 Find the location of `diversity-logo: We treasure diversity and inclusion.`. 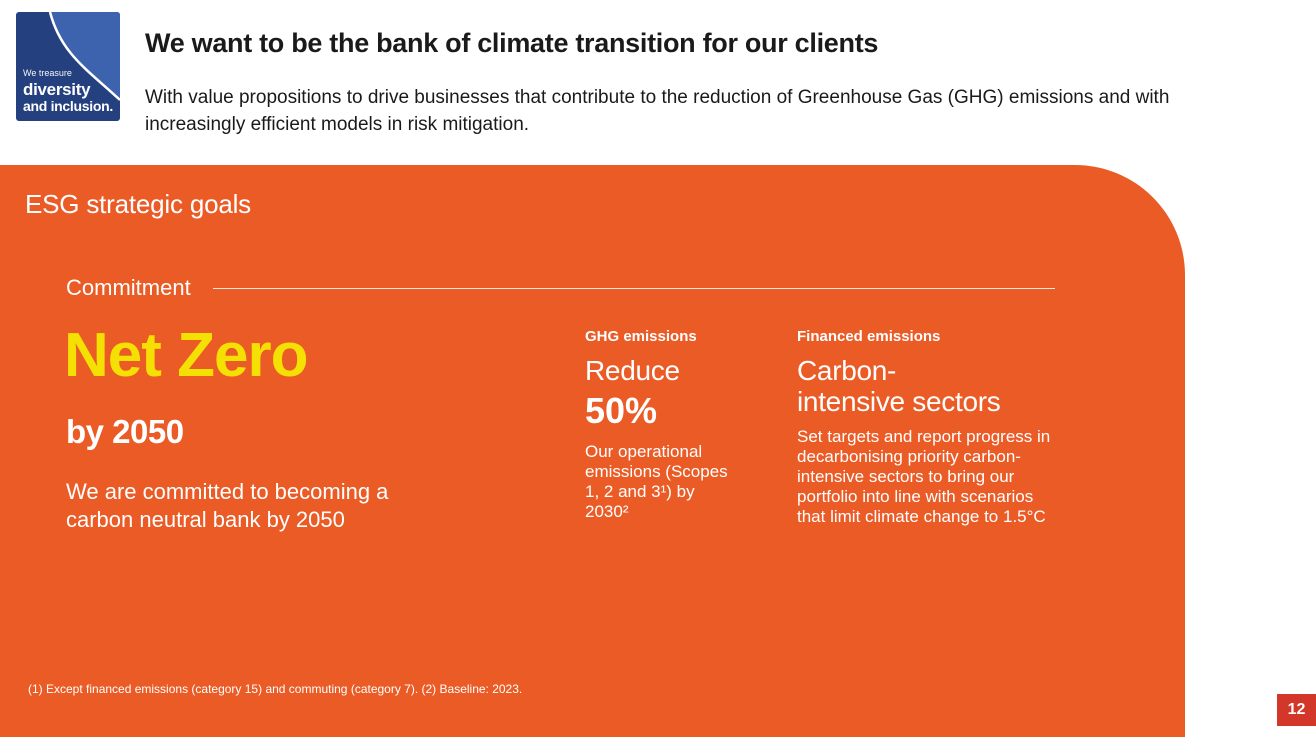

diversity-logo: We treasure diversity and inclusion. is located at coordinates (68, 66).